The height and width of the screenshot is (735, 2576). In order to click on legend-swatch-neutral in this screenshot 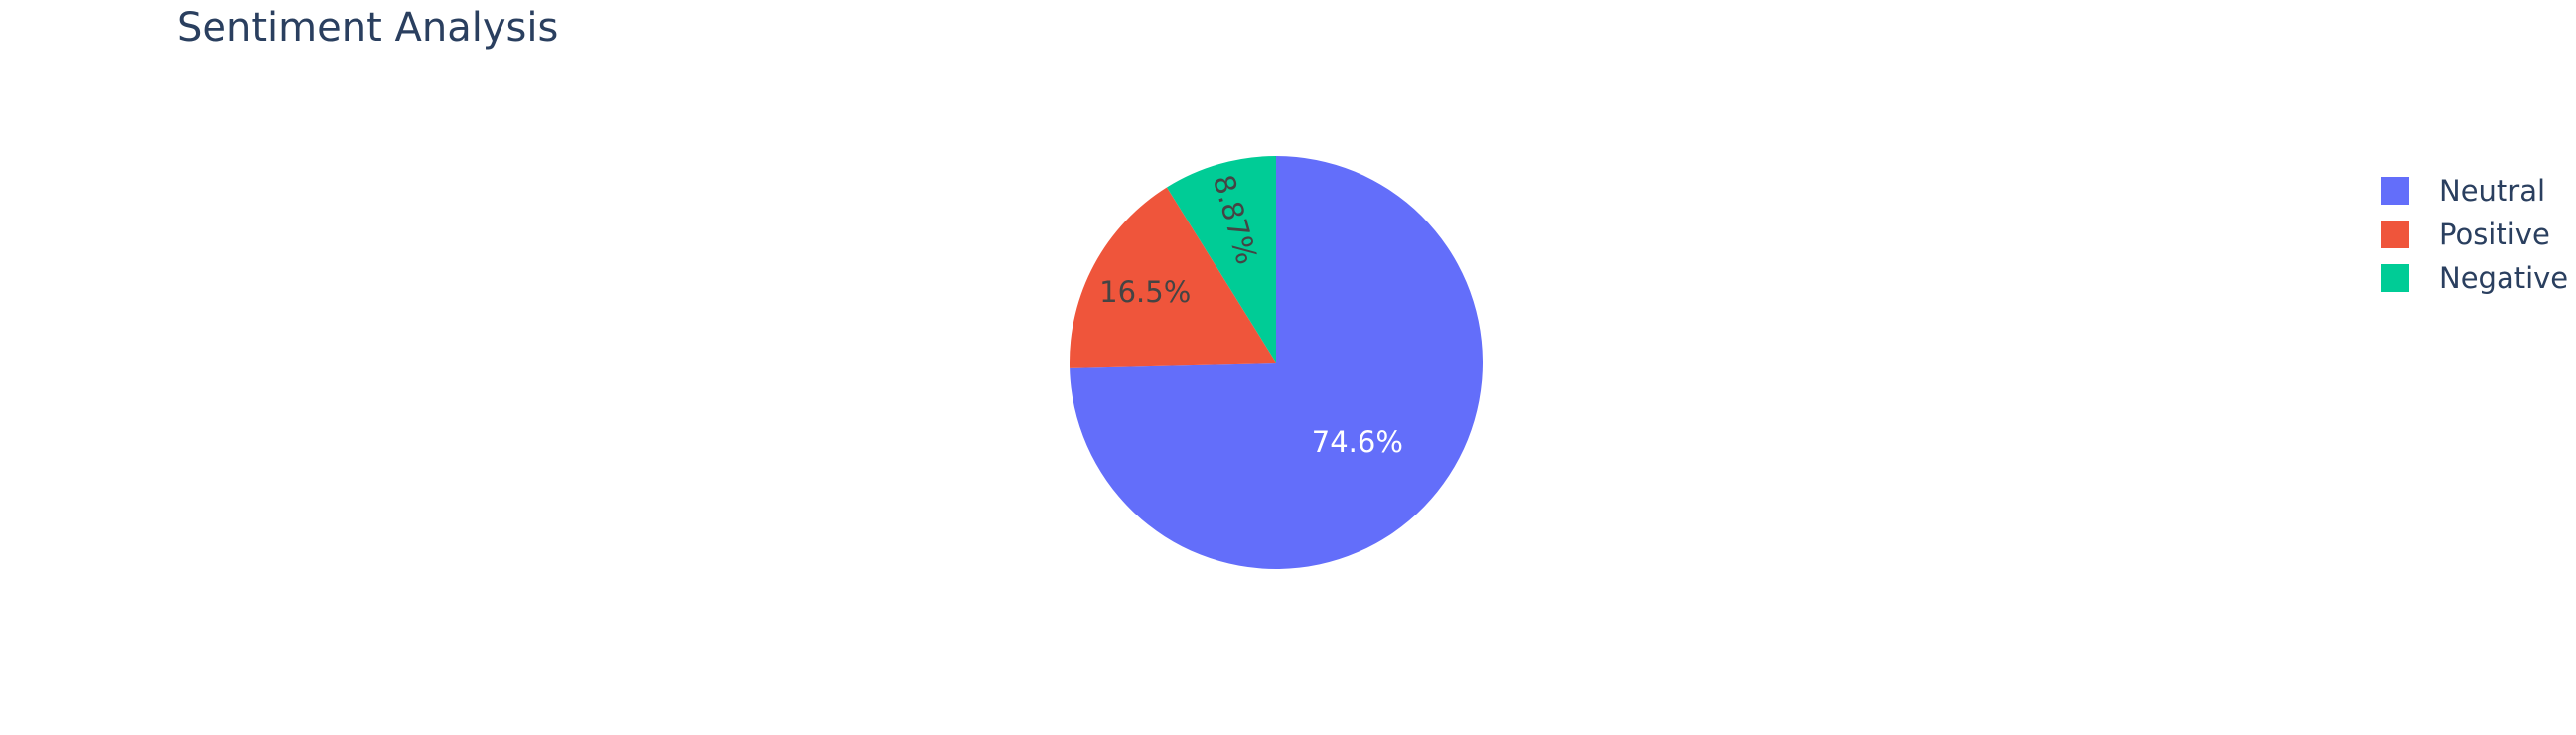, I will do `click(2395, 191)`.